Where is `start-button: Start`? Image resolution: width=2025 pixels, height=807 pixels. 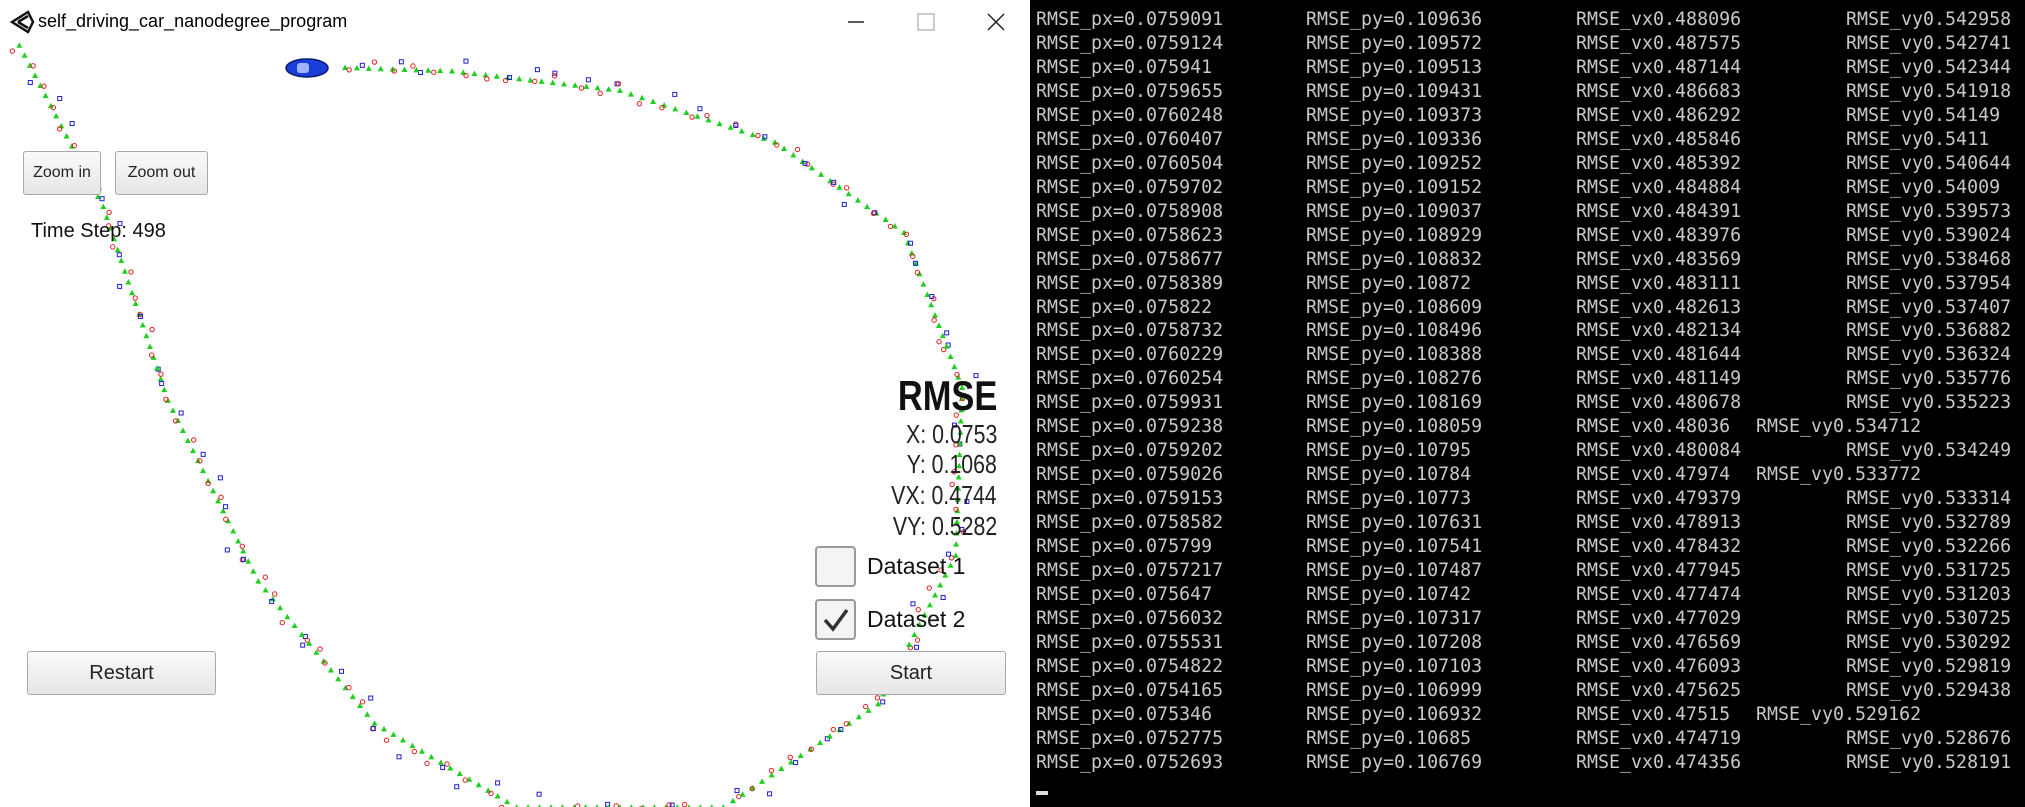
start-button: Start is located at coordinates (911, 673).